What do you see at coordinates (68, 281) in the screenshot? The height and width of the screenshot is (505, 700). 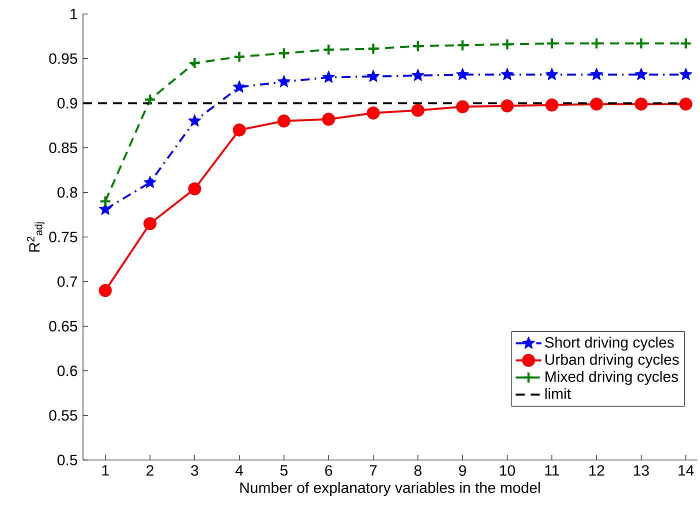 I see `y-tick-label: 0.7` at bounding box center [68, 281].